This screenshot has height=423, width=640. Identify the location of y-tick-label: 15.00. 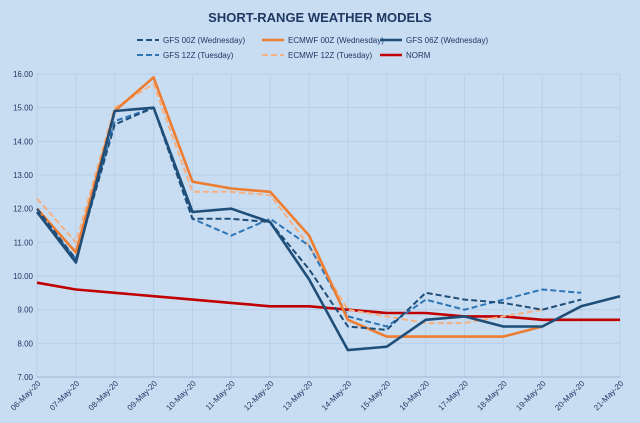
(23, 108).